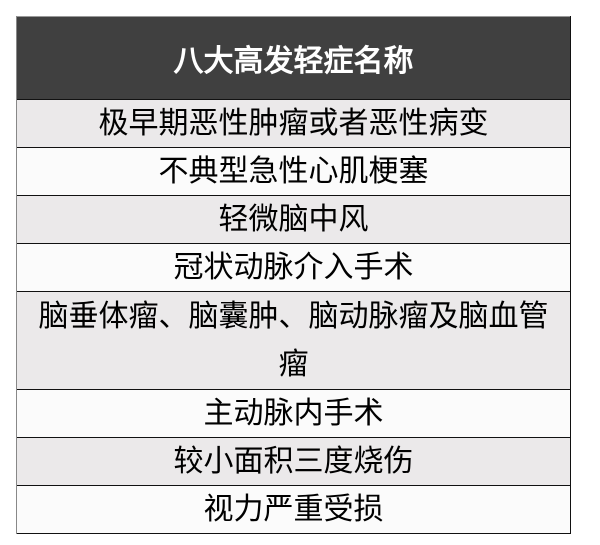 The height and width of the screenshot is (545, 600). I want to click on table-cell-text: 脑垂体瘤、脑囊肿、脑动脉瘤及脑血管瘤, so click(293, 340).